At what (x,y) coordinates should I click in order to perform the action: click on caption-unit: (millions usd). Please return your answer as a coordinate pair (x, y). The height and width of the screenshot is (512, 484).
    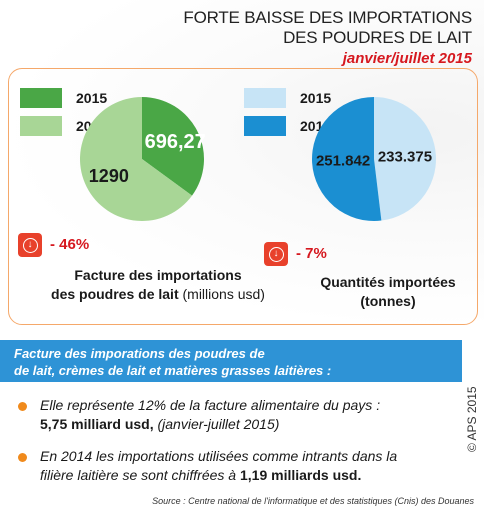
    Looking at the image, I should click on (223, 294).